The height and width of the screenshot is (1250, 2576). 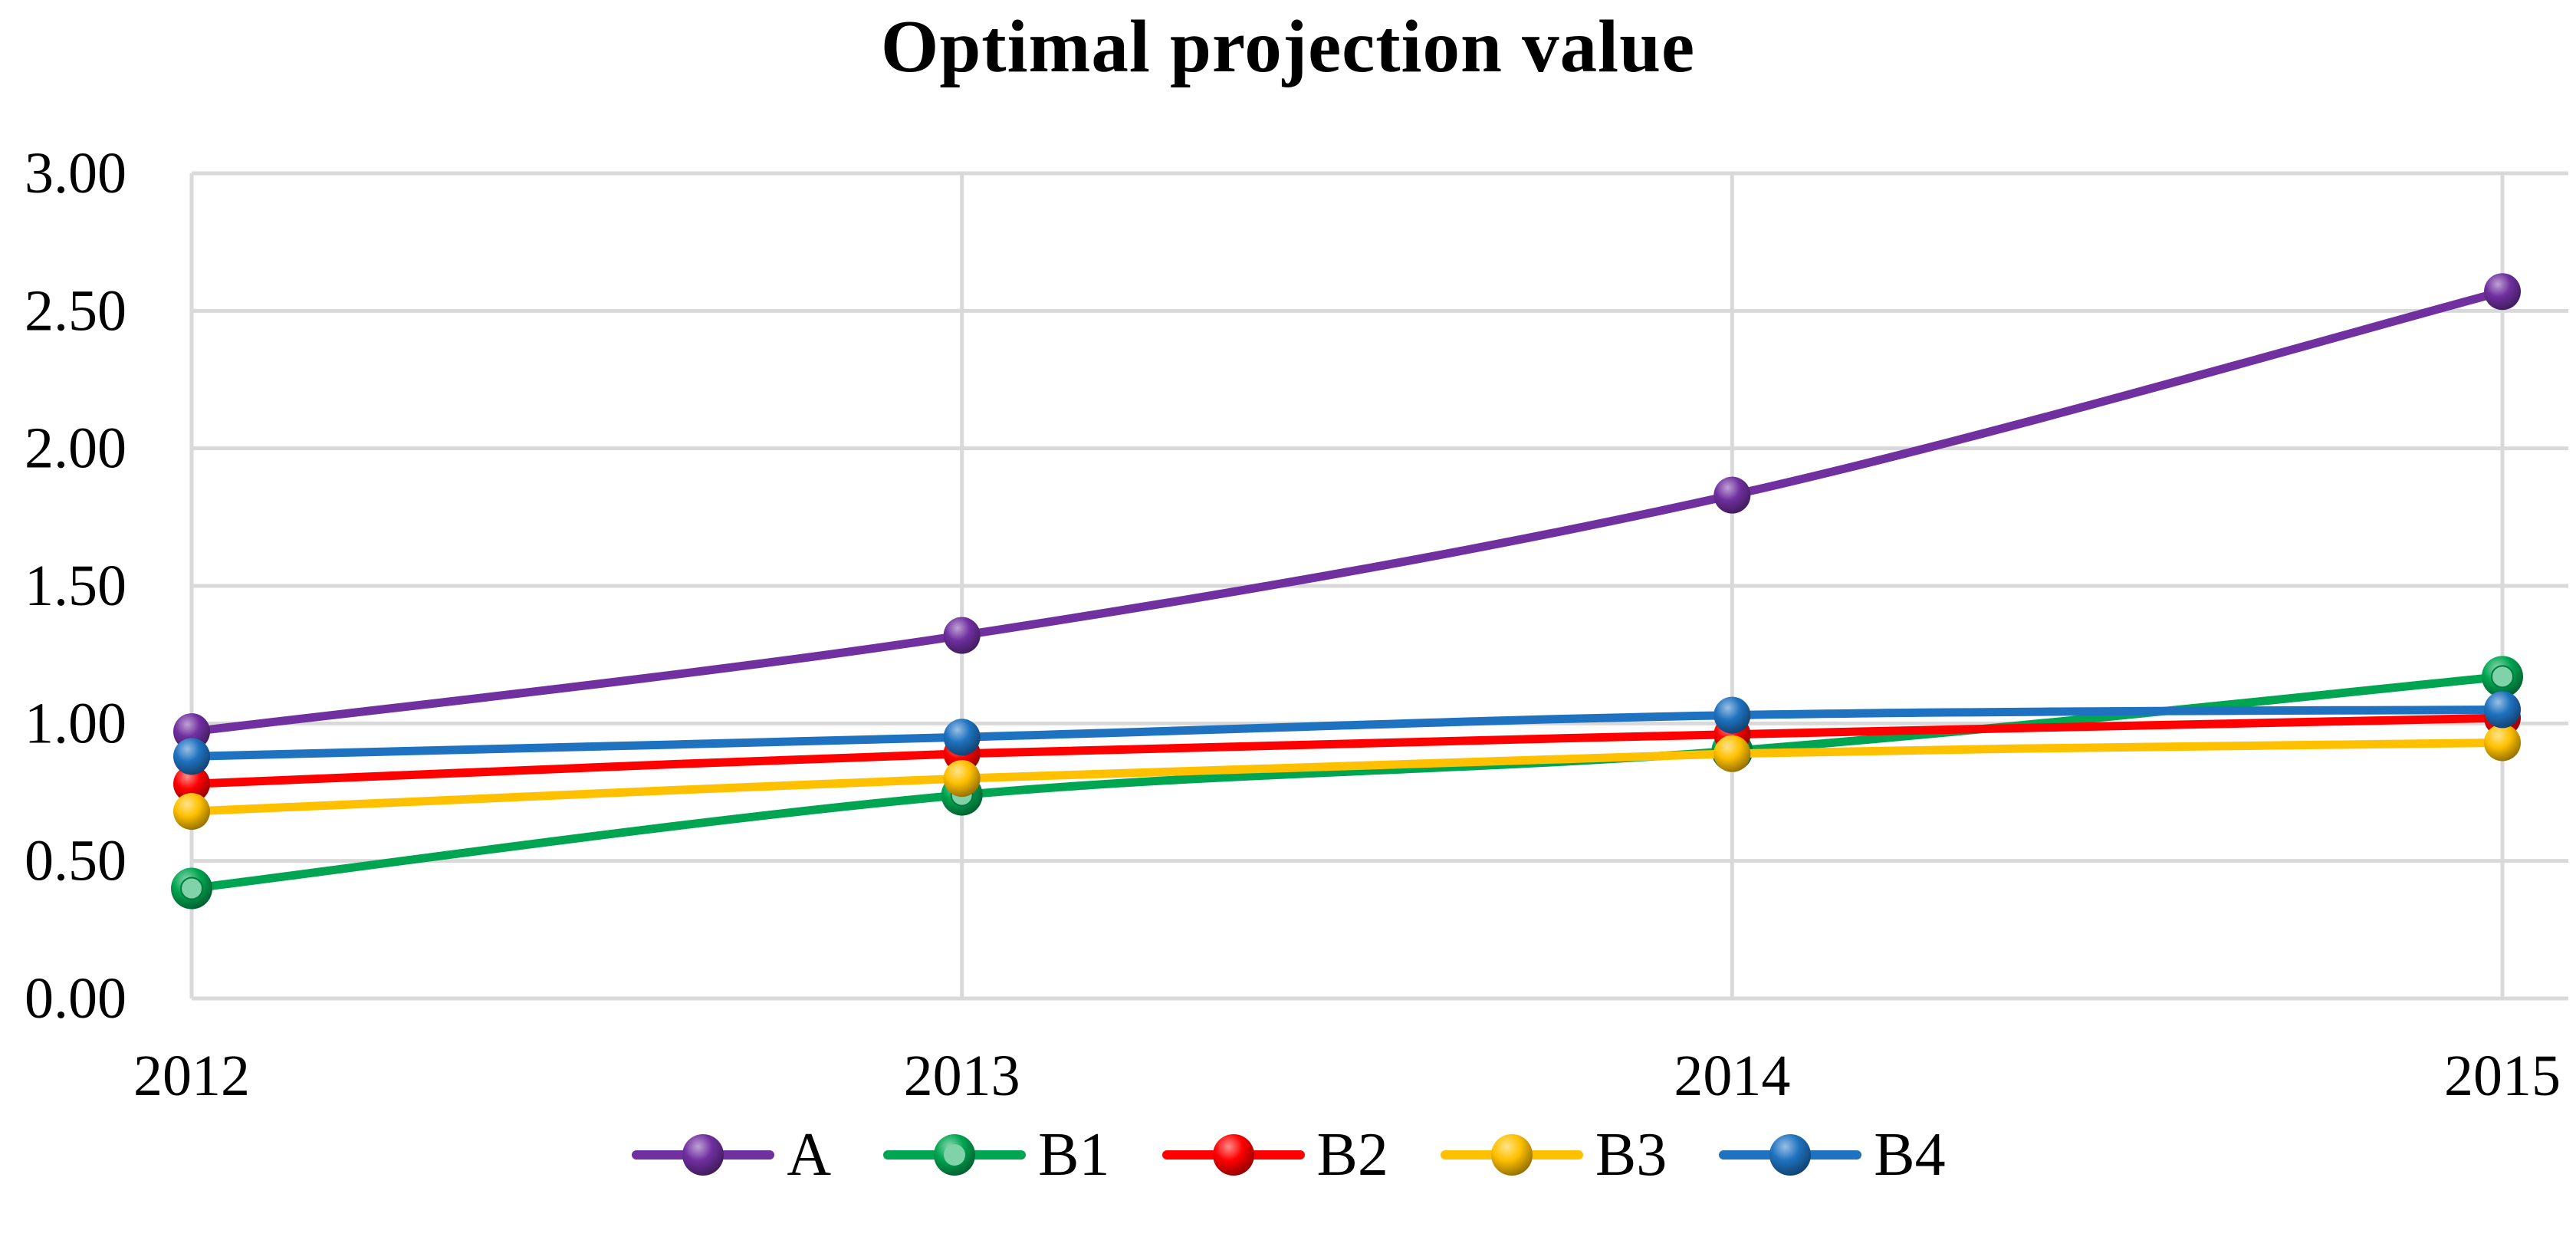 What do you see at coordinates (76, 449) in the screenshot?
I see `y-axis-tick-label: 2.00` at bounding box center [76, 449].